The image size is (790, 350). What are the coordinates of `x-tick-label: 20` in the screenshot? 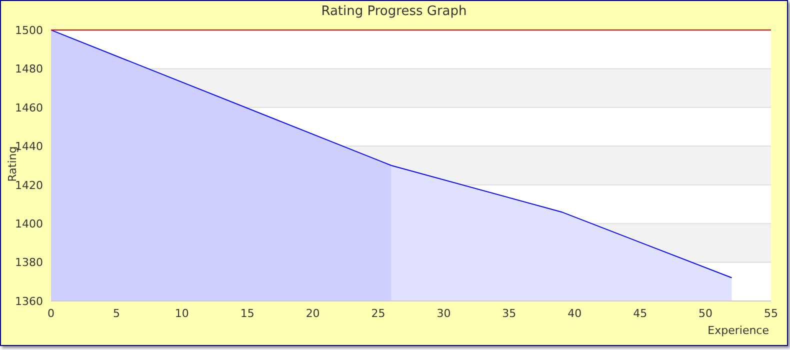 It's located at (313, 313).